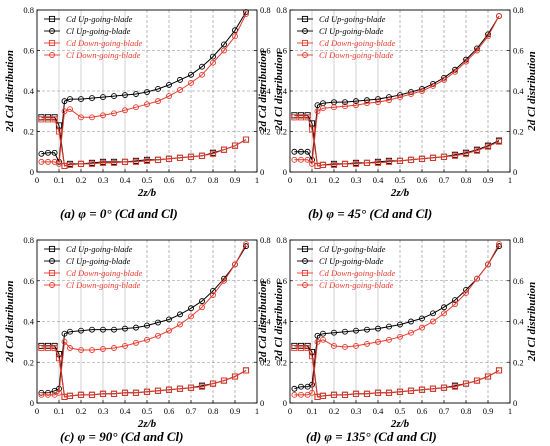 The image size is (550, 446). I want to click on y-right-tick-label: 0.8, so click(265, 10).